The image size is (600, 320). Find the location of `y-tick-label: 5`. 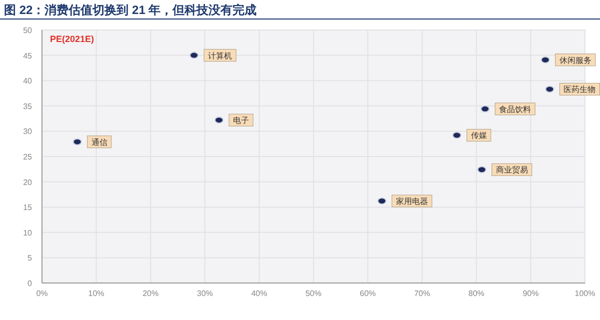

y-tick-label: 5 is located at coordinates (30, 258).